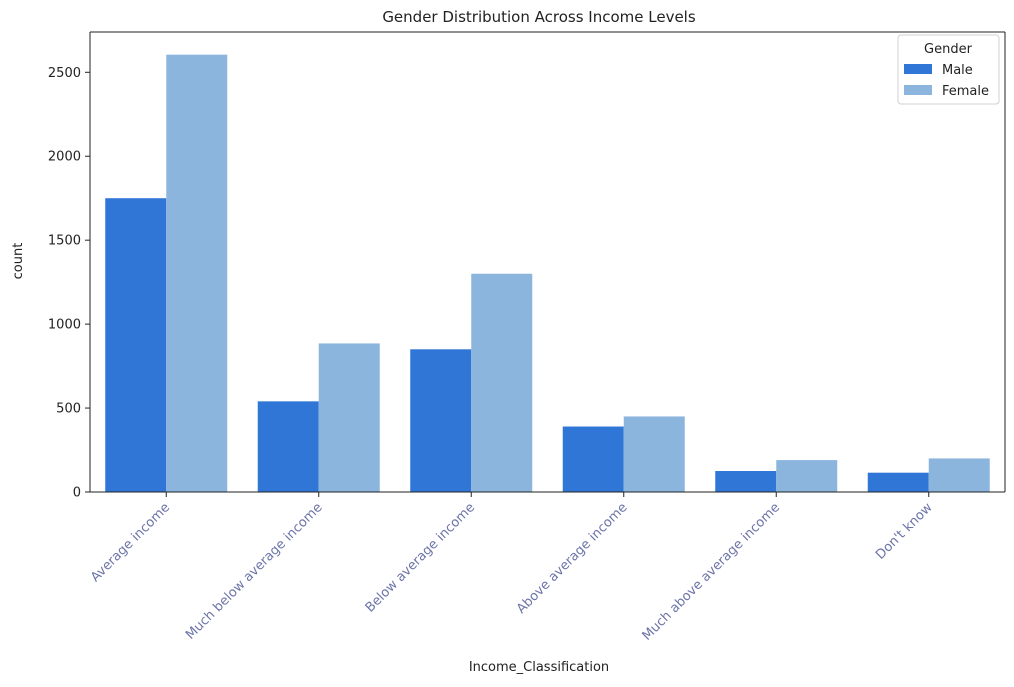 This screenshot has width=1014, height=687. I want to click on y-tick-label: 0, so click(77, 493).